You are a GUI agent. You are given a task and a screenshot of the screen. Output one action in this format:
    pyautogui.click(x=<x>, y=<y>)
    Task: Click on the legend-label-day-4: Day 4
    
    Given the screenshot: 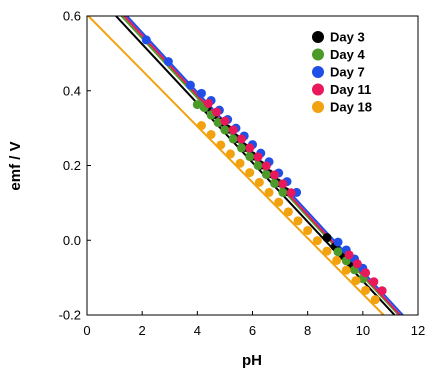 What is the action you would take?
    pyautogui.click(x=347, y=54)
    